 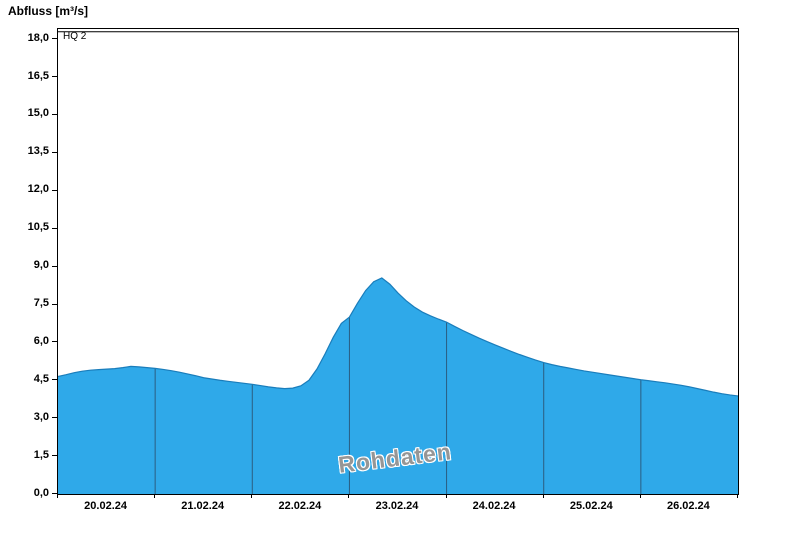 What do you see at coordinates (38, 37) in the screenshot?
I see `y-tick-label: 18,0` at bounding box center [38, 37].